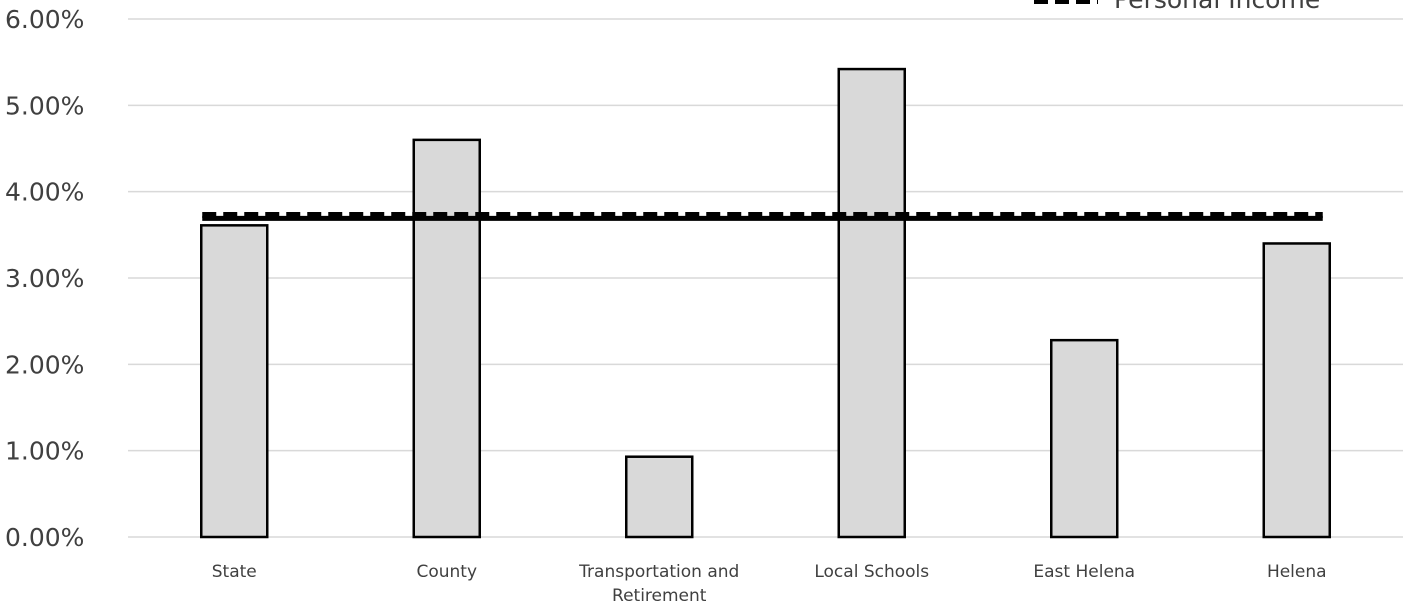 Image resolution: width=1408 pixels, height=606 pixels. Describe the element at coordinates (44, 192) in the screenshot. I see `y-tick-label: 4.00%` at that location.